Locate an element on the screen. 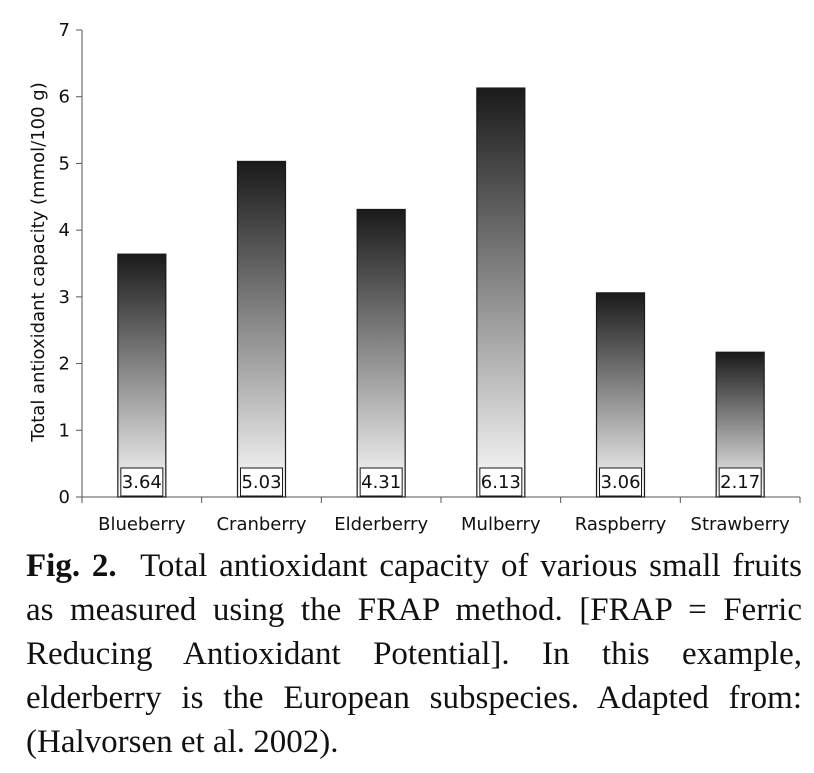 The width and height of the screenshot is (814, 773). y-tick-label: 3 is located at coordinates (64, 297).